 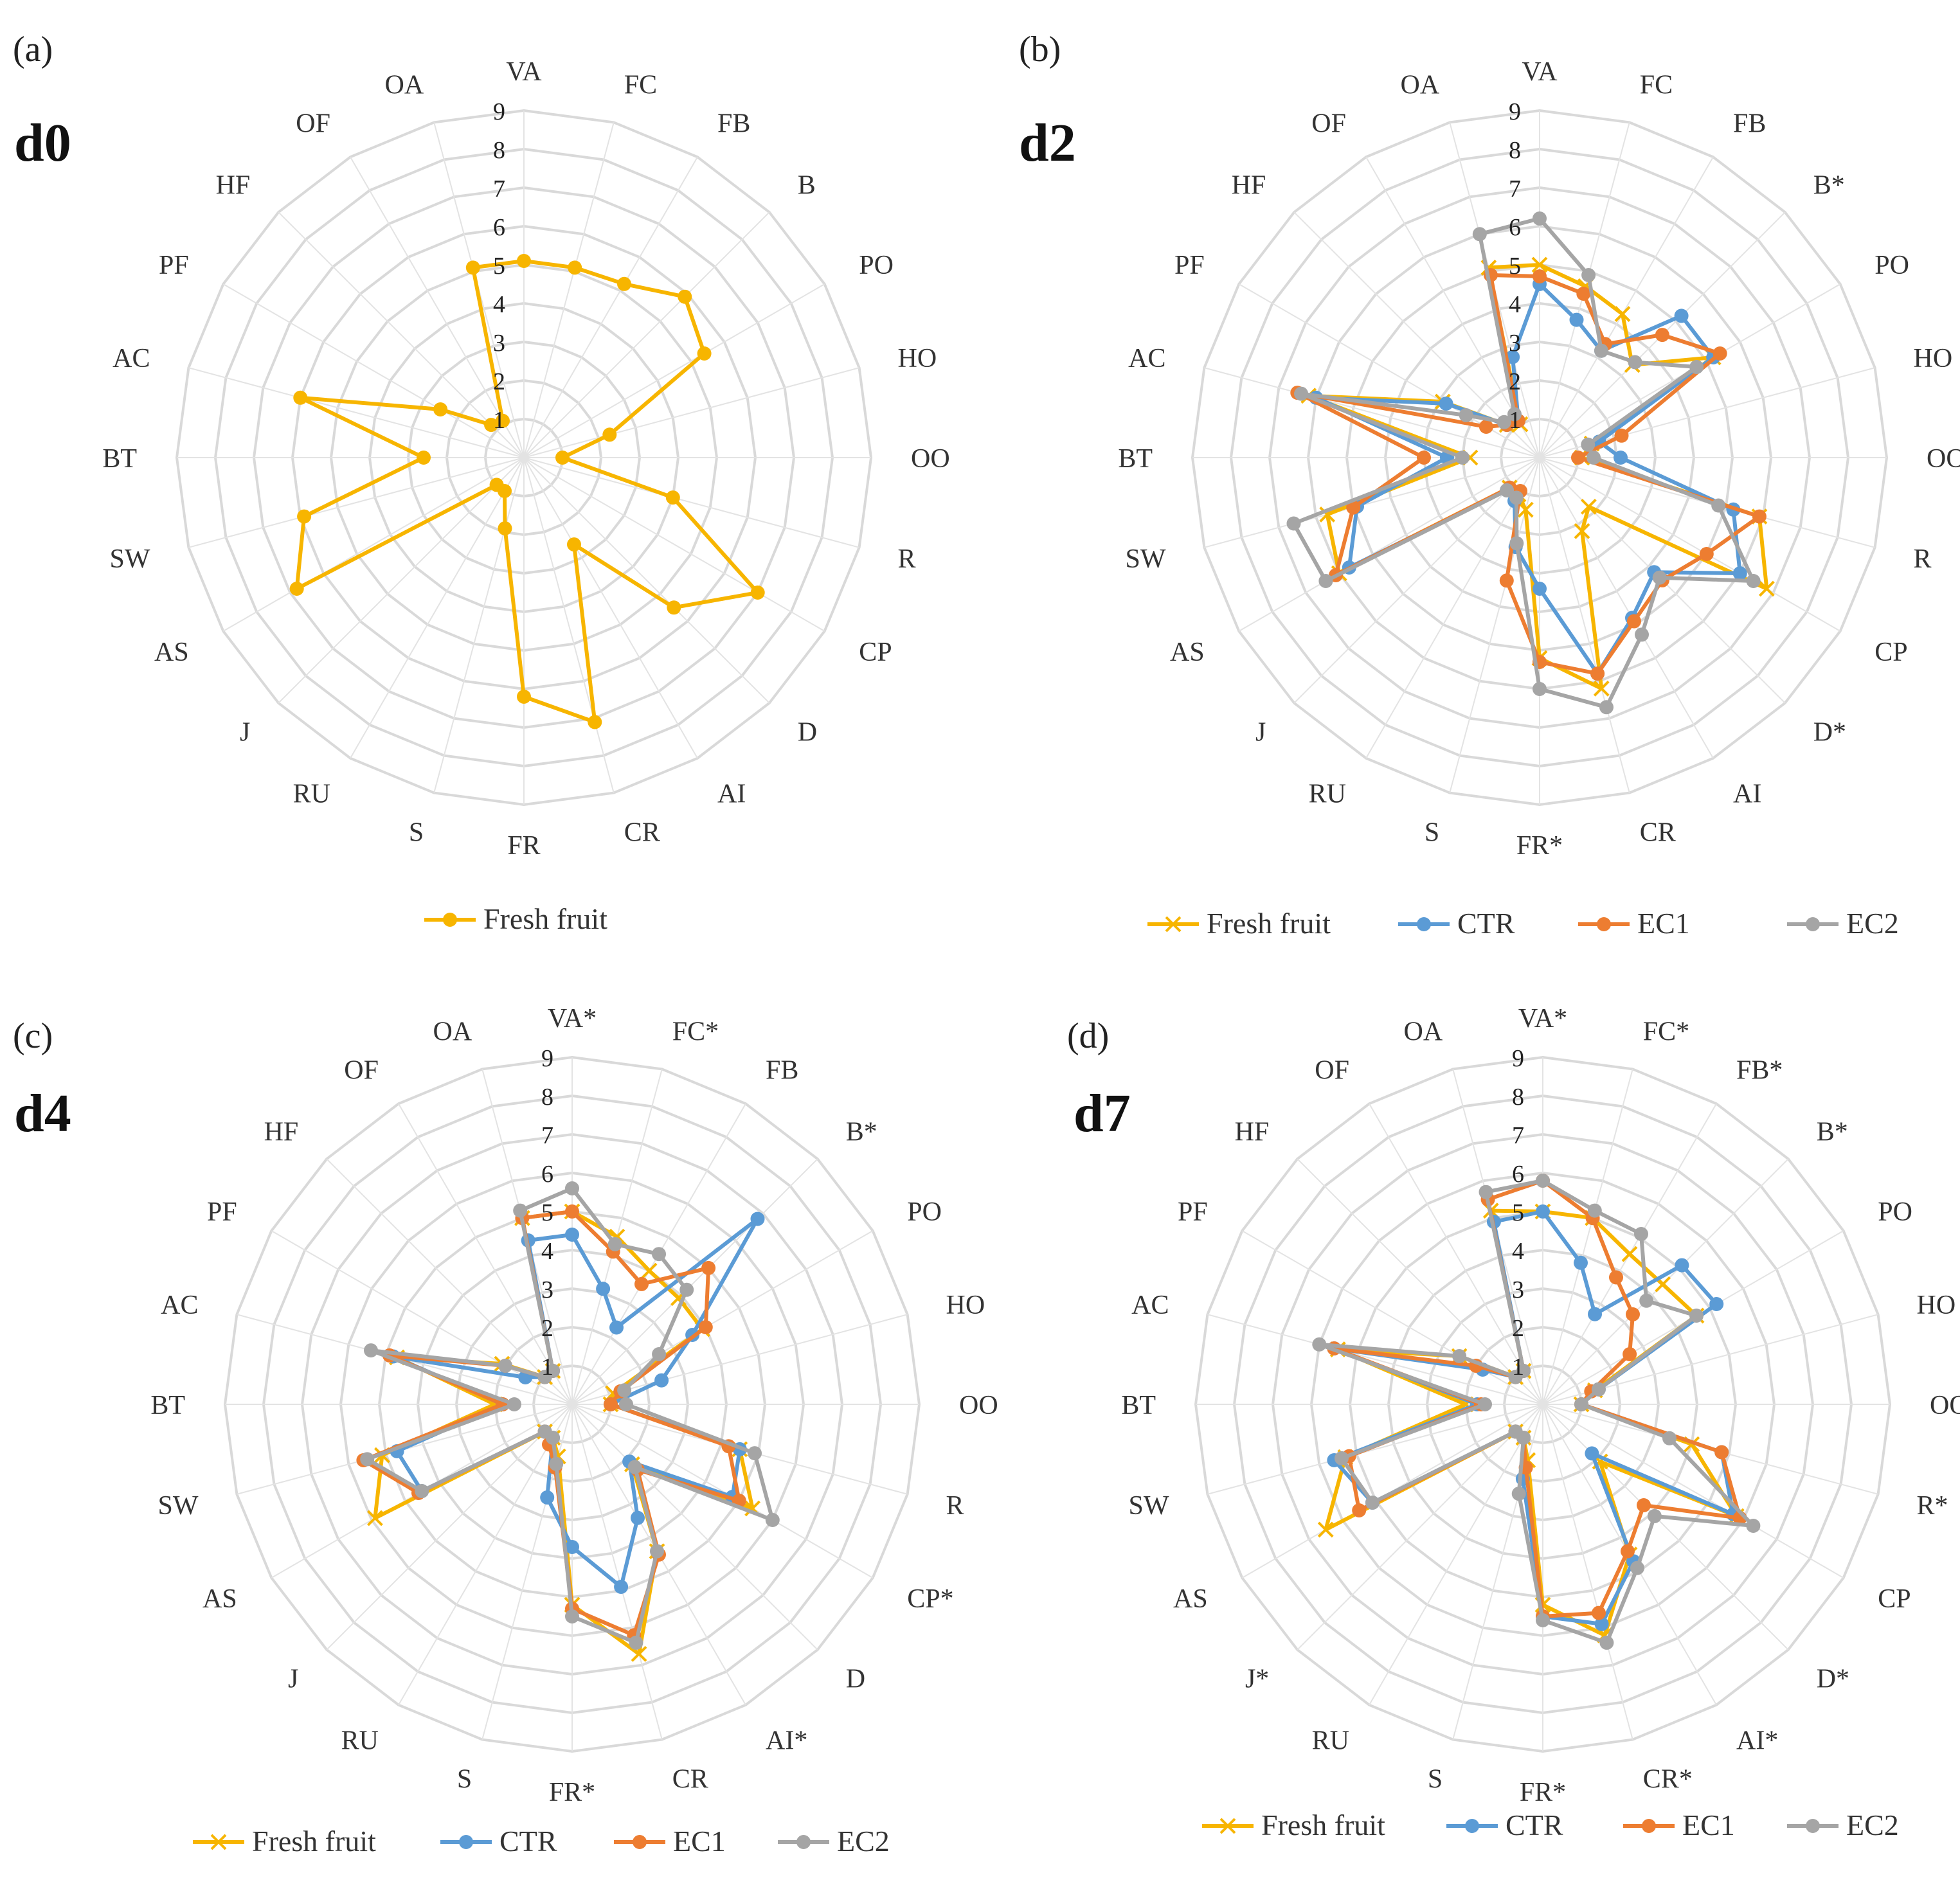 I want to click on axis-category-label: VA*, so click(x=1542, y=1018).